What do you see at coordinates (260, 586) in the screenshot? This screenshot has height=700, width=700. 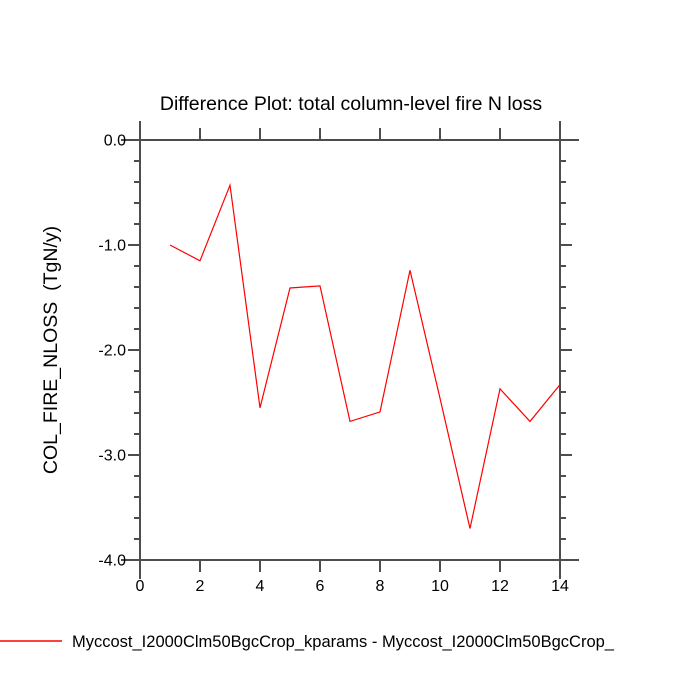 I see `x-tick-label: 4` at bounding box center [260, 586].